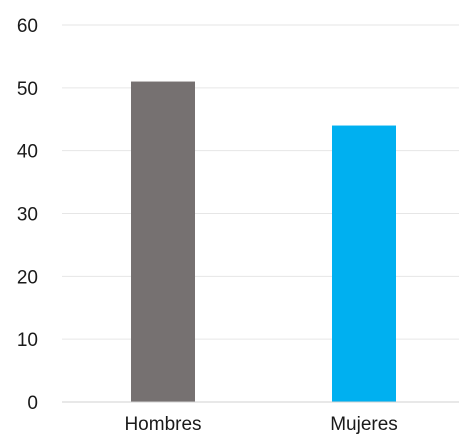  What do you see at coordinates (27, 340) in the screenshot?
I see `y-tick-label: 10` at bounding box center [27, 340].